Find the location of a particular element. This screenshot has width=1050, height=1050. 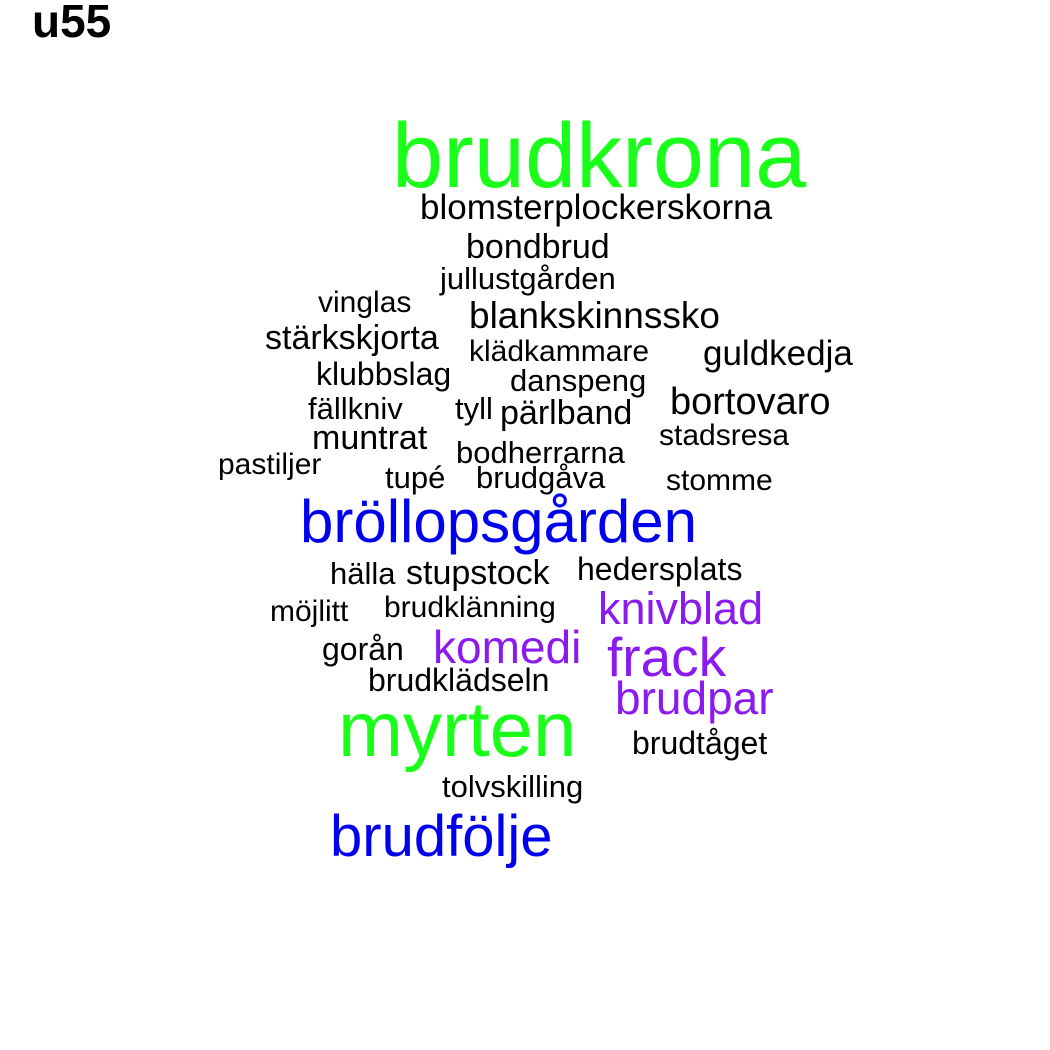

word-guldkedja: guldkedja is located at coordinates (778, 353).